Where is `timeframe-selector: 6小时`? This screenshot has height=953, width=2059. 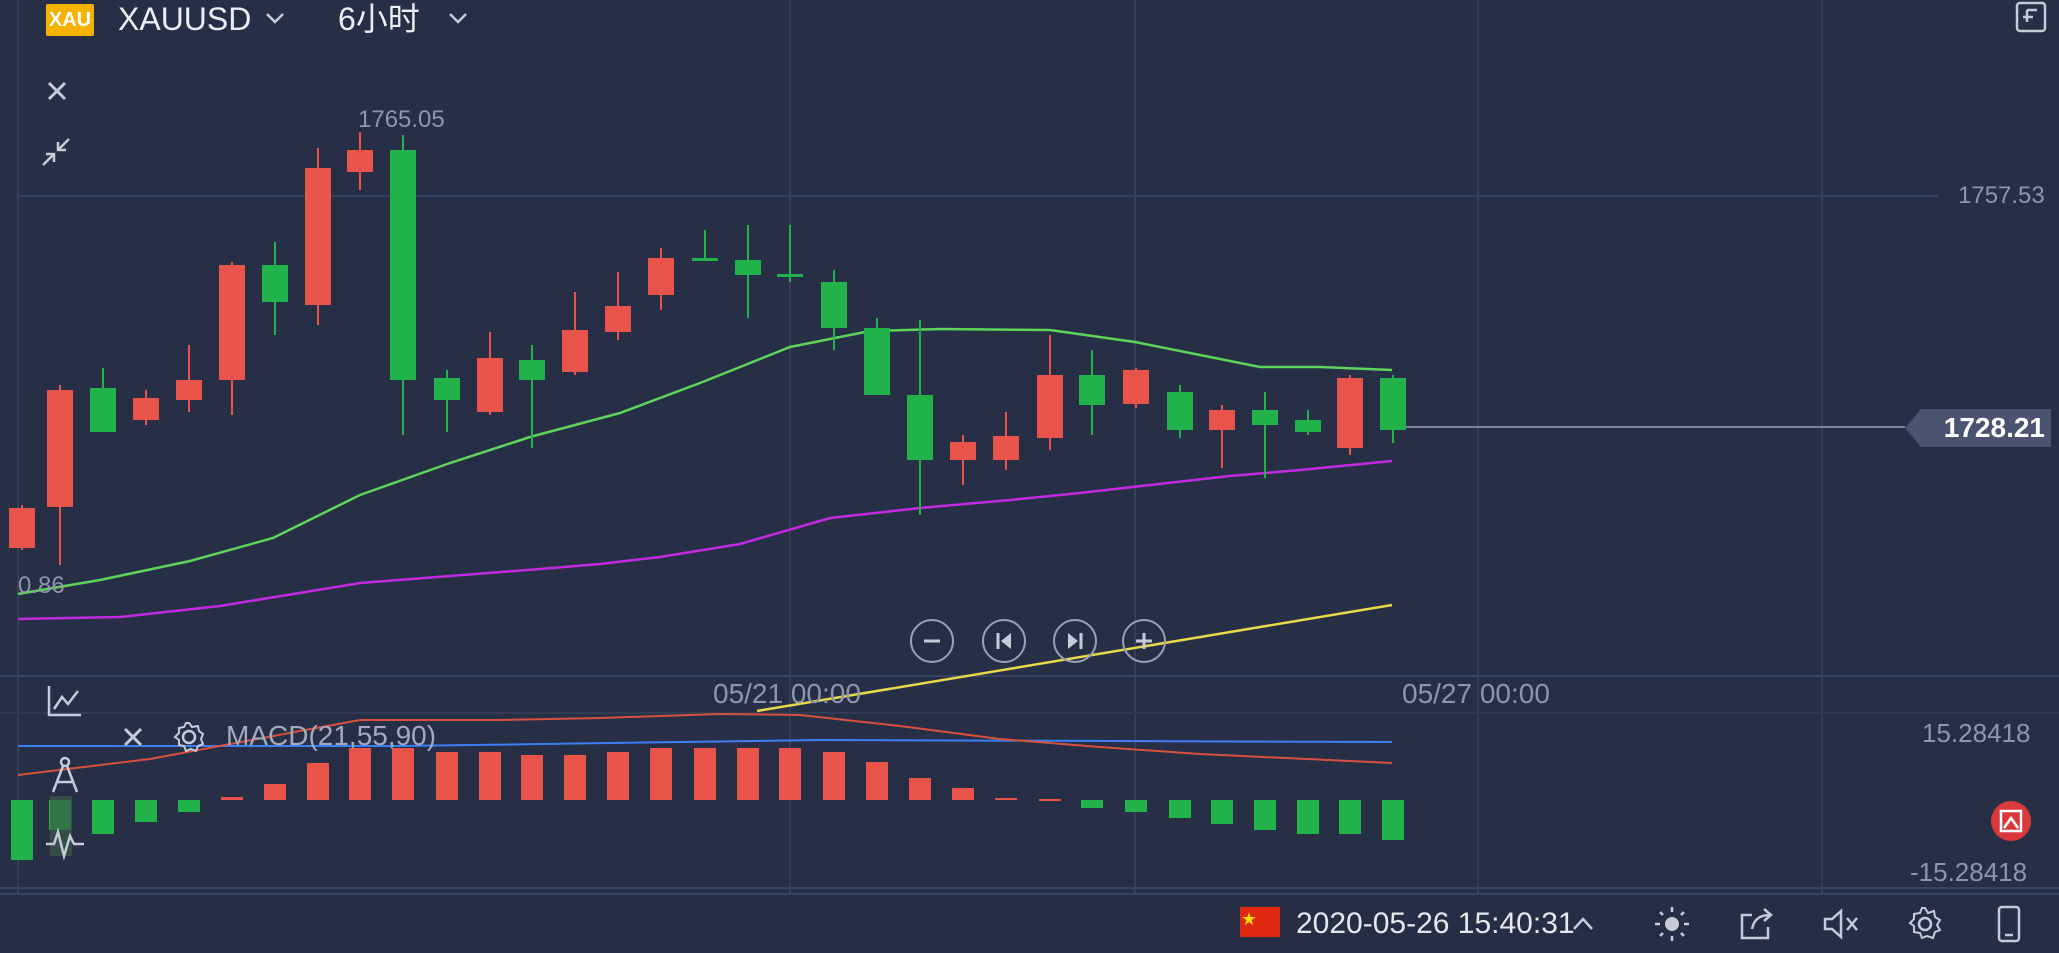 timeframe-selector: 6小时 is located at coordinates (379, 19).